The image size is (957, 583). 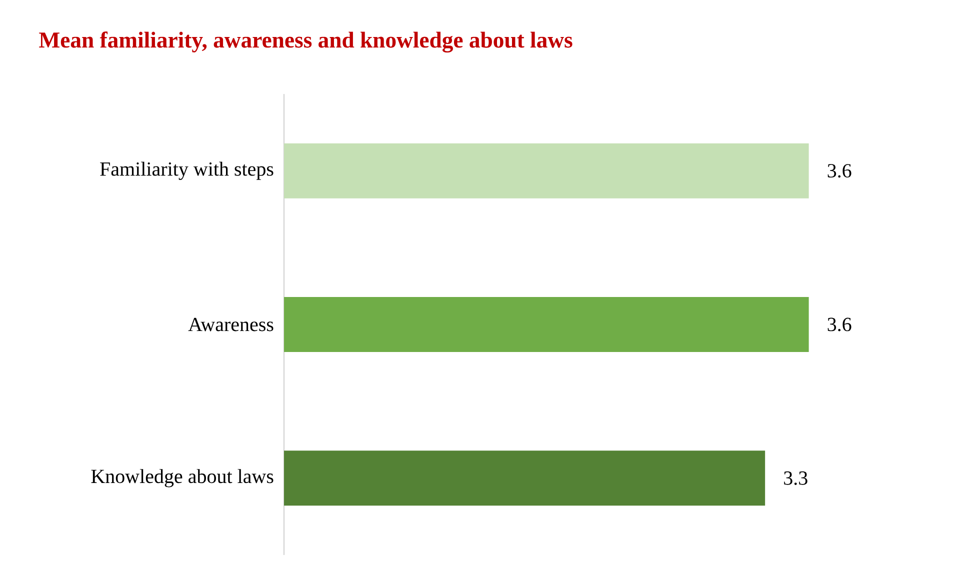 What do you see at coordinates (305, 42) in the screenshot?
I see `chart-title: Mean familiarity, awareness and knowledge about laws` at bounding box center [305, 42].